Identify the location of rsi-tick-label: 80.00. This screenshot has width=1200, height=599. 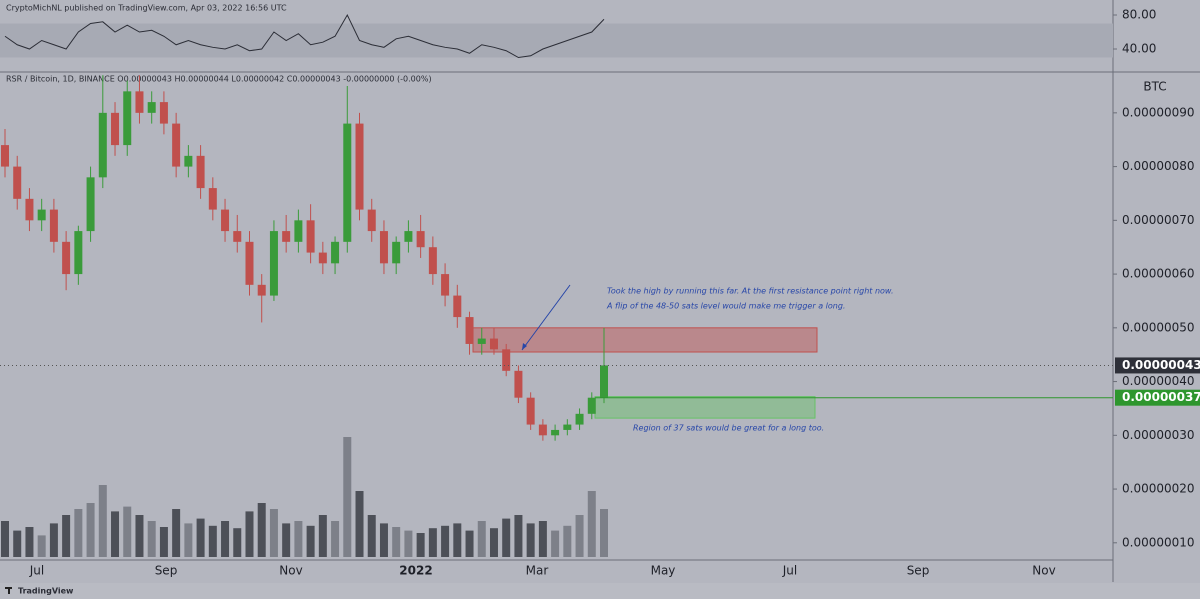
(1139, 15).